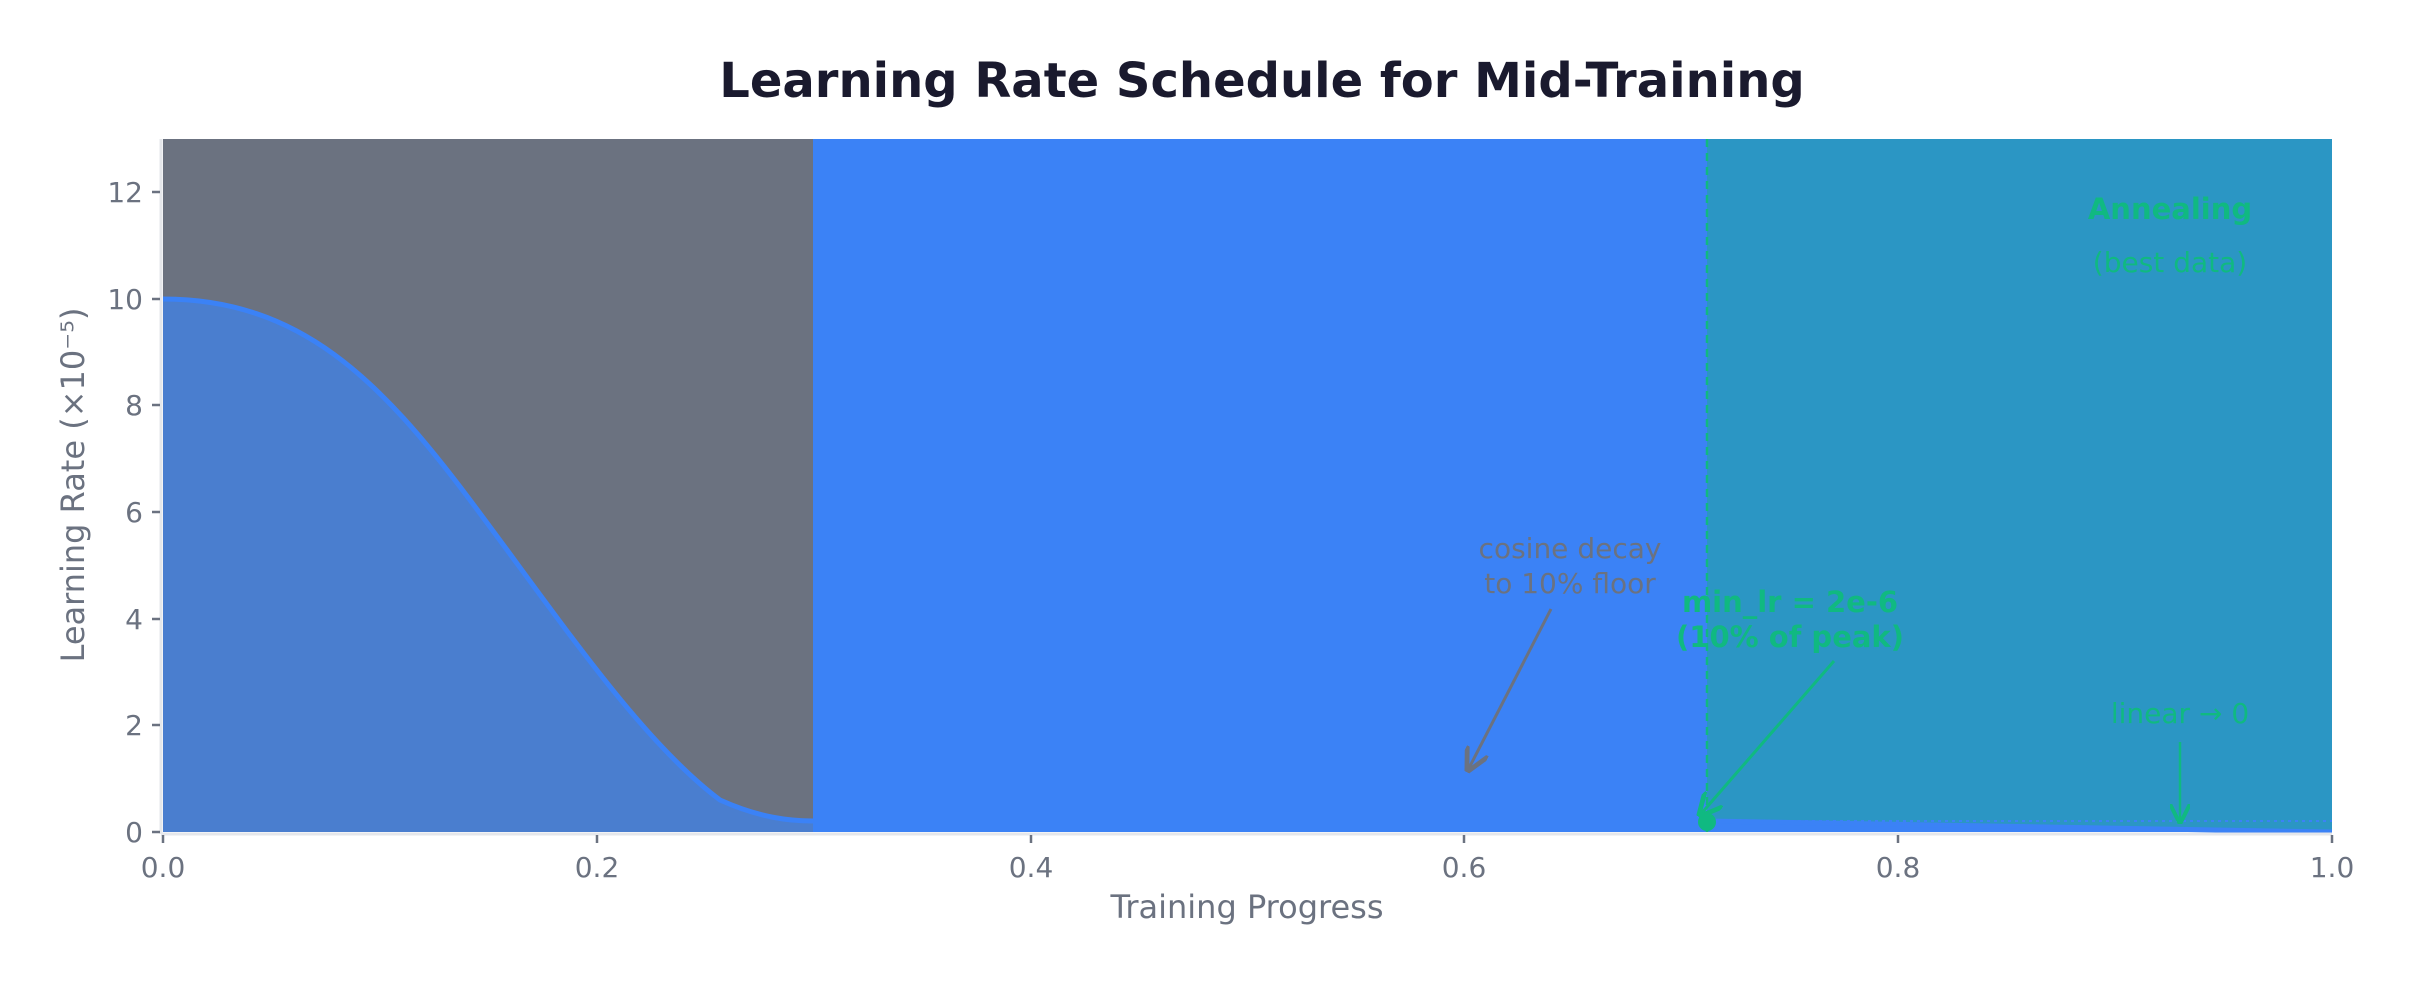 Image resolution: width=2416 pixels, height=985 pixels. What do you see at coordinates (1768, 737) in the screenshot?
I see `minlr-annotation-arrow` at bounding box center [1768, 737].